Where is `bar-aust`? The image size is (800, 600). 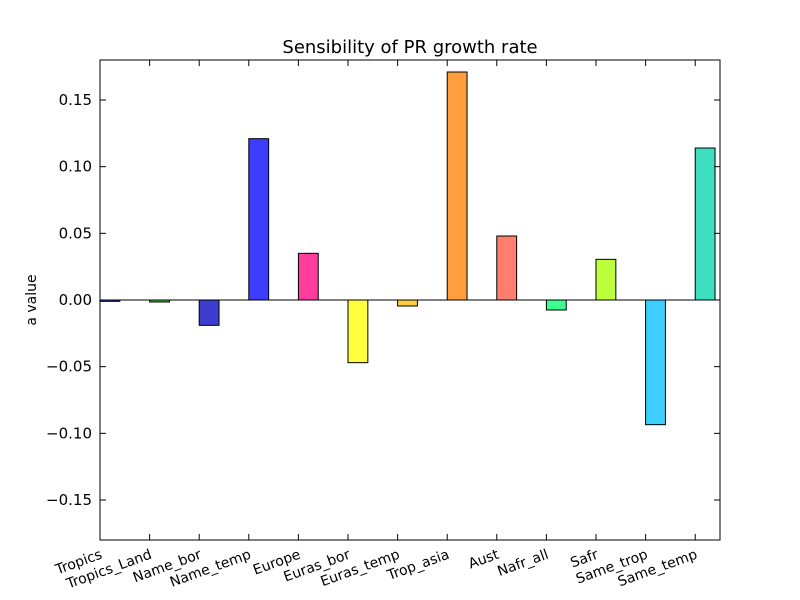
bar-aust is located at coordinates (507, 268).